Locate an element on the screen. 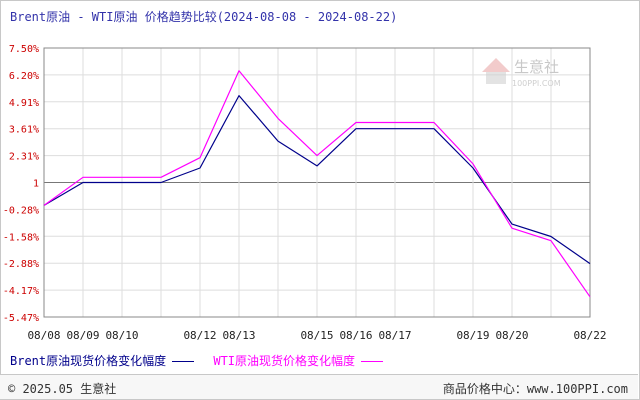 Image resolution: width=640 pixels, height=400 pixels. x-tick-label: 08/15 is located at coordinates (316, 334).